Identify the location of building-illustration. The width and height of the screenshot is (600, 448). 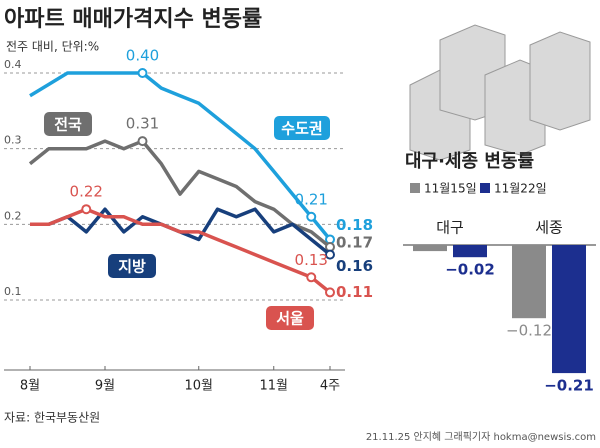
(500, 92).